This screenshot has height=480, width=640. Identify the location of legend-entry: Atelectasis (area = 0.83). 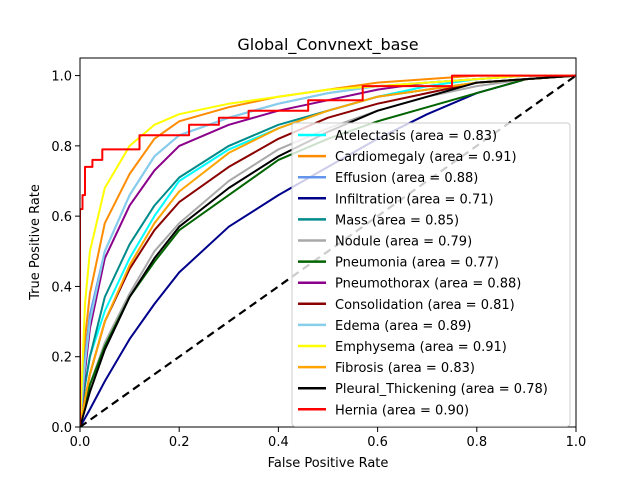
(416, 136).